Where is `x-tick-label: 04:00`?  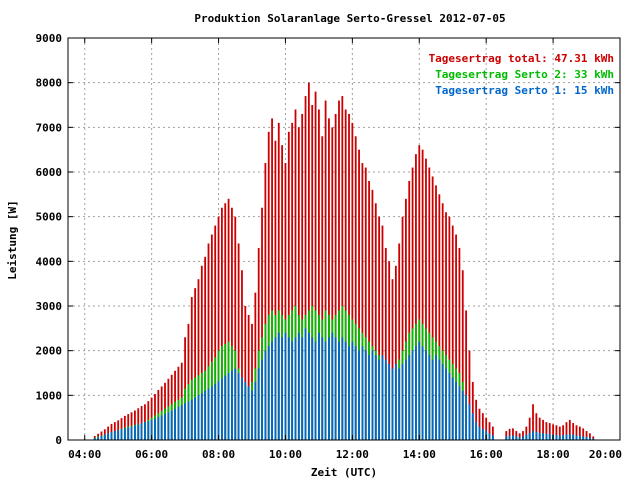 x-tick-label: 04:00 is located at coordinates (84, 454).